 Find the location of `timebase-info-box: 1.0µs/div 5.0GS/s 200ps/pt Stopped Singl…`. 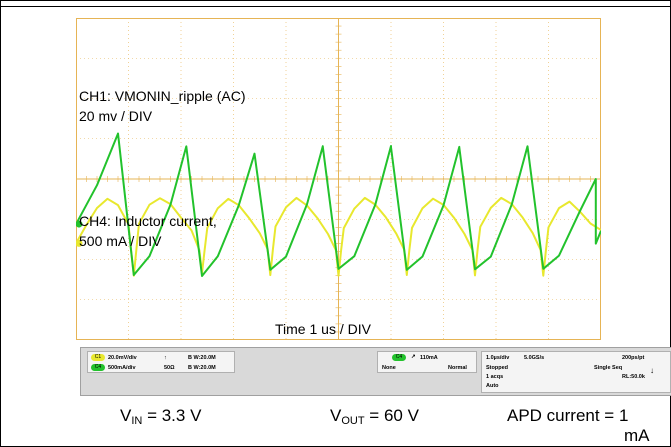

timebase-info-box: 1.0µs/div 5.0GS/s 200ps/pt Stopped Singl… is located at coordinates (576, 372).